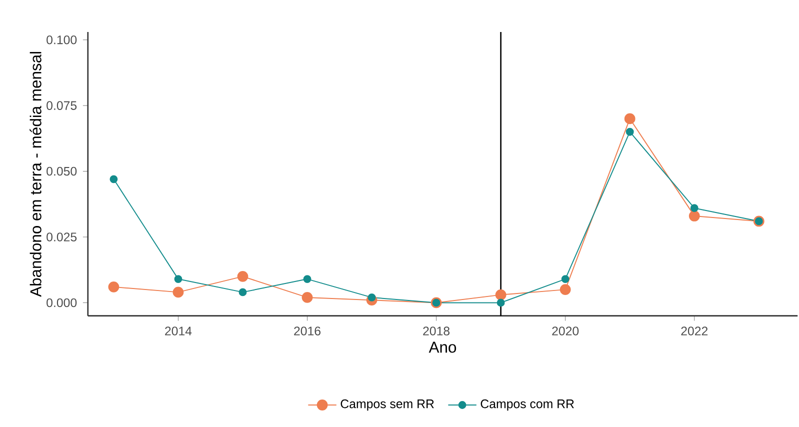 This screenshot has width=799, height=427. What do you see at coordinates (442, 347) in the screenshot?
I see `x-axis-title: Ano` at bounding box center [442, 347].